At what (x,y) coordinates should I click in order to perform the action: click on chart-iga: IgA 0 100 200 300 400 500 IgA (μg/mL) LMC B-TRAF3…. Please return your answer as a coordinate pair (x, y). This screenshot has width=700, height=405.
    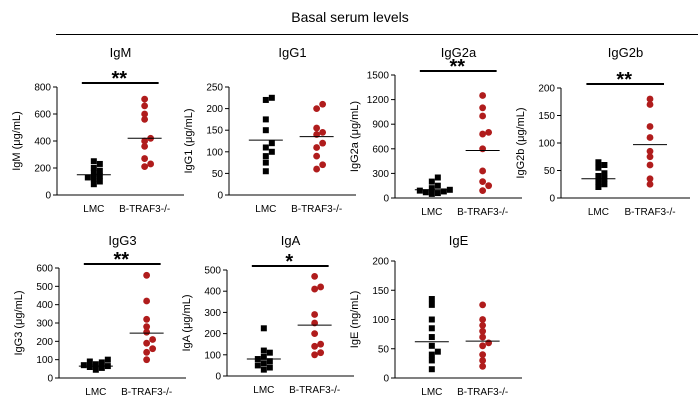
    Looking at the image, I should click on (267, 314).